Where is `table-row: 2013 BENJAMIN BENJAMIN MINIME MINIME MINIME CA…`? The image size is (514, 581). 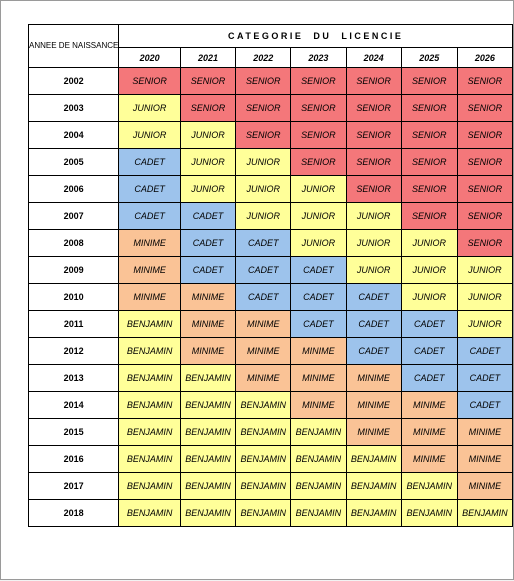 table-row: 2013 BENJAMIN BENJAMIN MINIME MINIME MINIME CA… is located at coordinates (270, 378).